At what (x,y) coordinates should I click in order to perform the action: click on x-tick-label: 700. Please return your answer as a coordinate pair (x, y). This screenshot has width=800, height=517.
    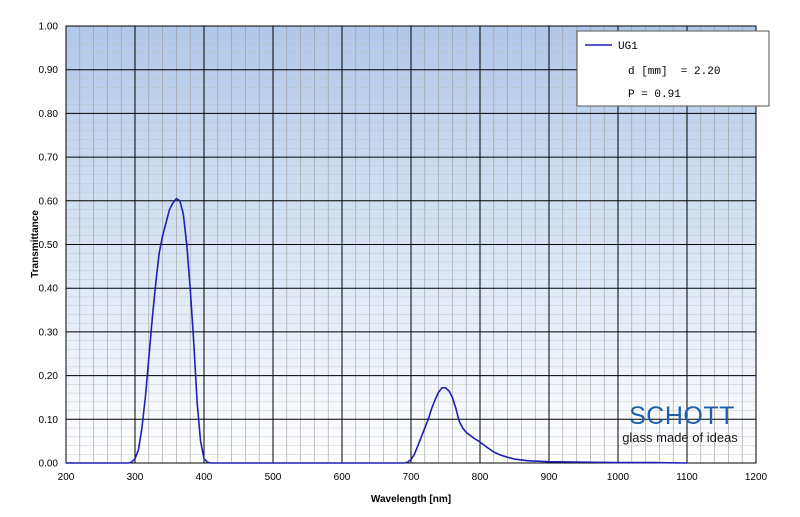
    Looking at the image, I should click on (411, 477).